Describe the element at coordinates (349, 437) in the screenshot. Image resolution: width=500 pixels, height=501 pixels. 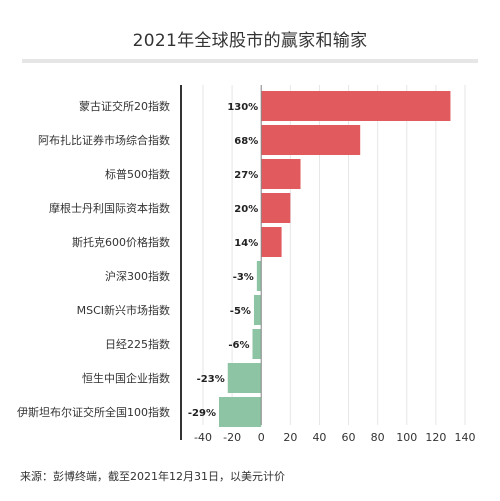
I see `x-tick-label: 60` at that location.